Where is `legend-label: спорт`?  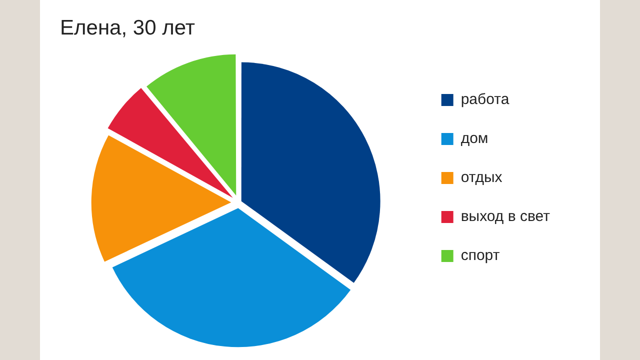
legend-label: спорт is located at coordinates (480, 255).